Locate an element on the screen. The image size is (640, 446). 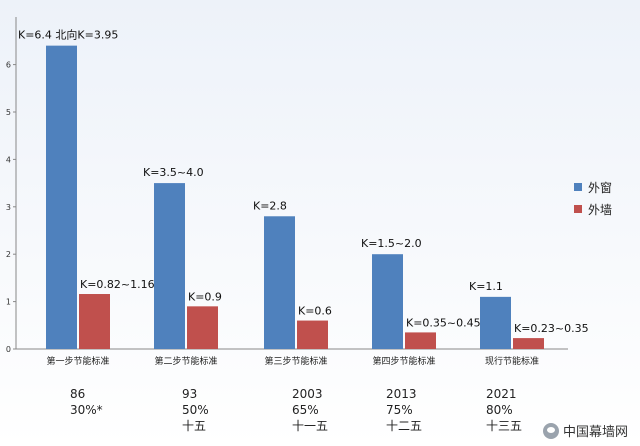
y-tick-label: 0 is located at coordinates (8, 349).